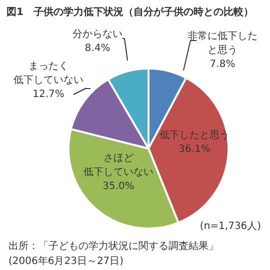  I want to click on text: 出所：「子どもの学力状況に関する調査結果」, so click(113, 246).